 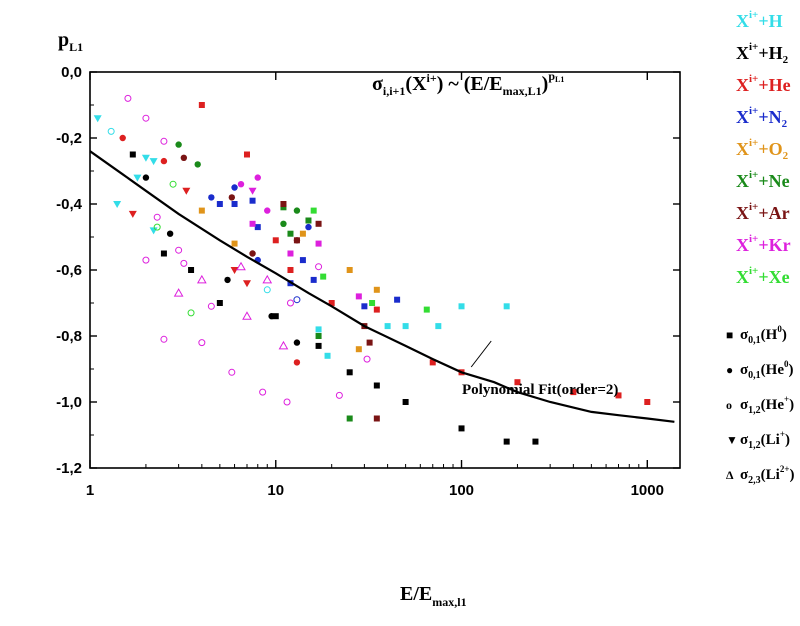 What do you see at coordinates (730, 335) in the screenshot?
I see `marker-symbol-icon: ■` at bounding box center [730, 335].